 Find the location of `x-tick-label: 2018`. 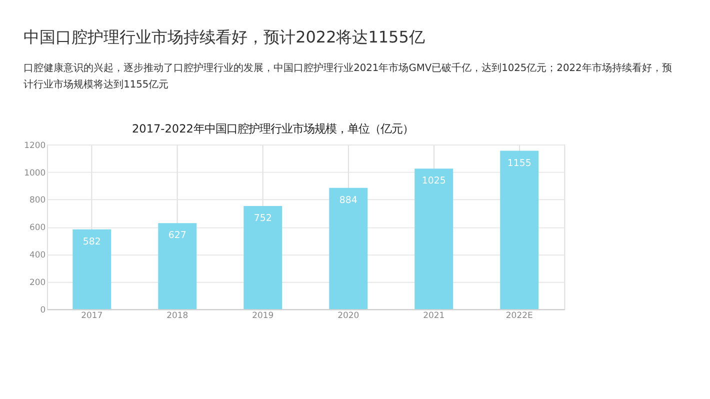

x-tick-label: 2018 is located at coordinates (177, 315).